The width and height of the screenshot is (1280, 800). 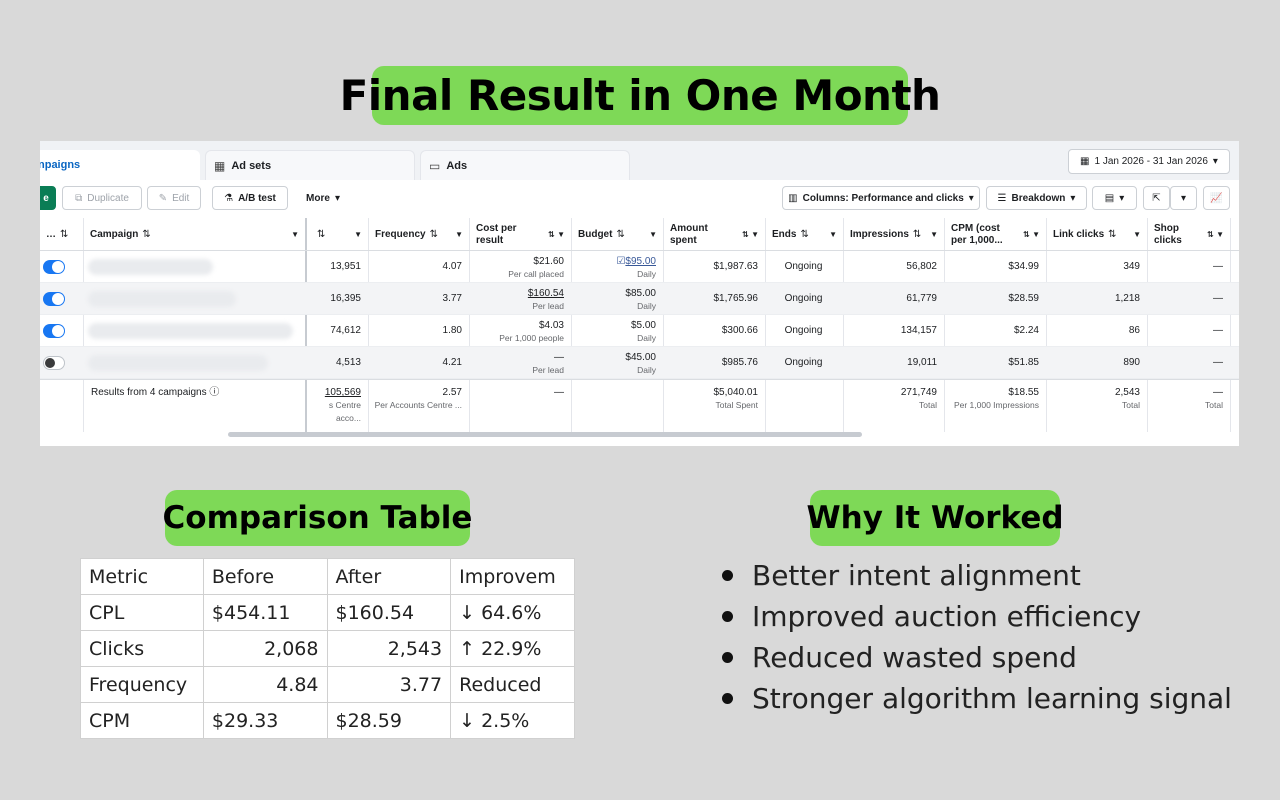 I want to click on reach-value: 4,513, so click(x=348, y=362).